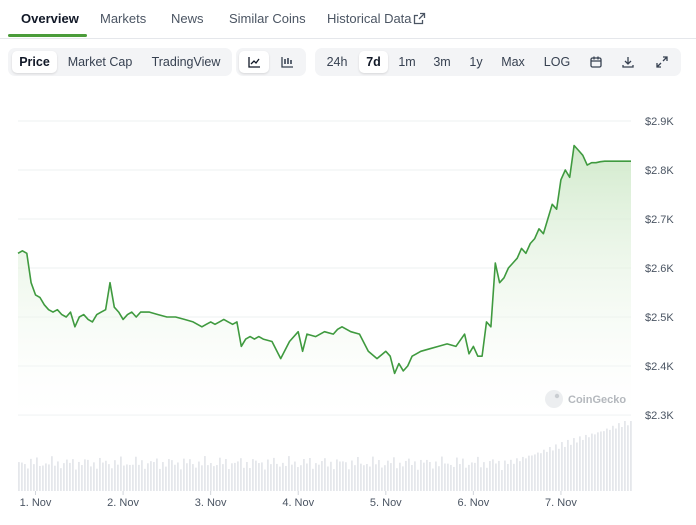 The image size is (696, 525). What do you see at coordinates (186, 62) in the screenshot?
I see `view-tradingview-button: TradingView` at bounding box center [186, 62].